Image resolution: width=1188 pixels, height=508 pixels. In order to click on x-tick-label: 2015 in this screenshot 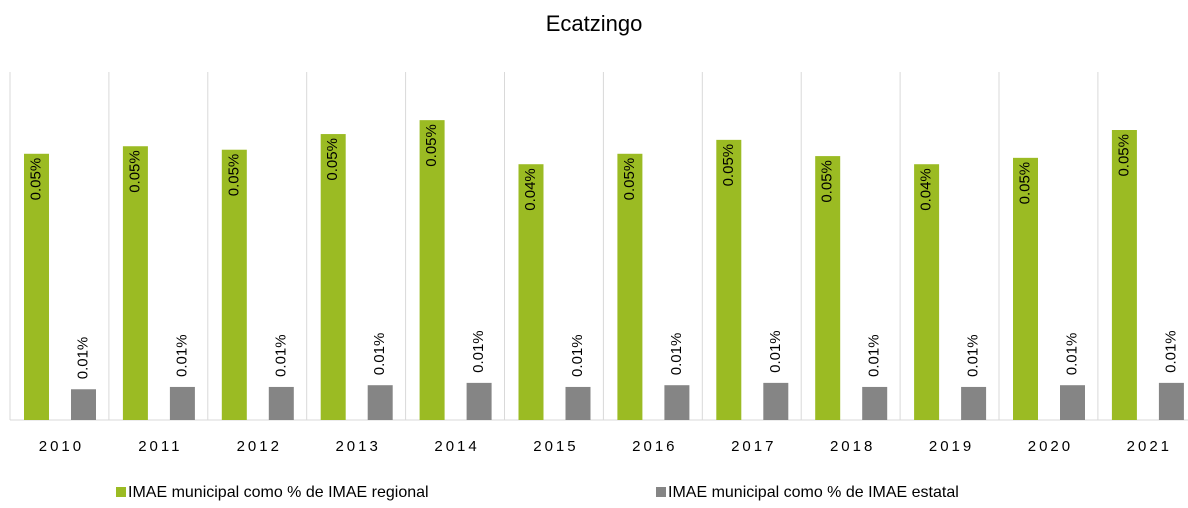, I will do `click(555, 446)`.